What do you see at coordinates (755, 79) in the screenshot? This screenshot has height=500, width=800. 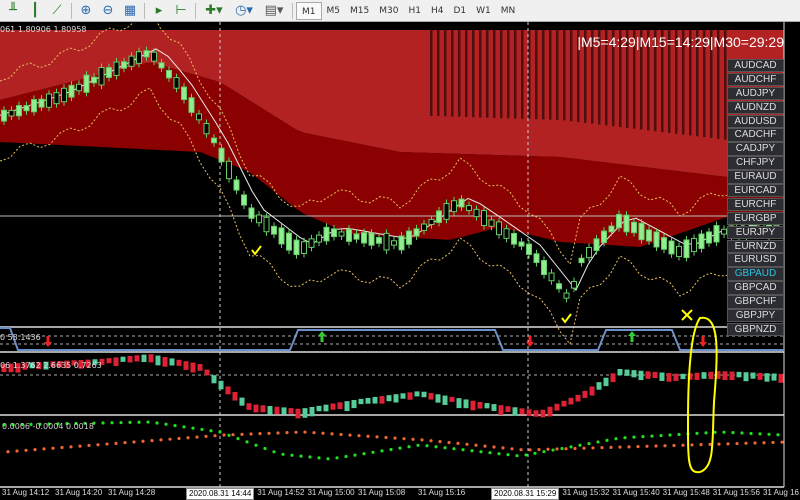 I see `symbol-button-audchf: AUDCHF` at bounding box center [755, 79].